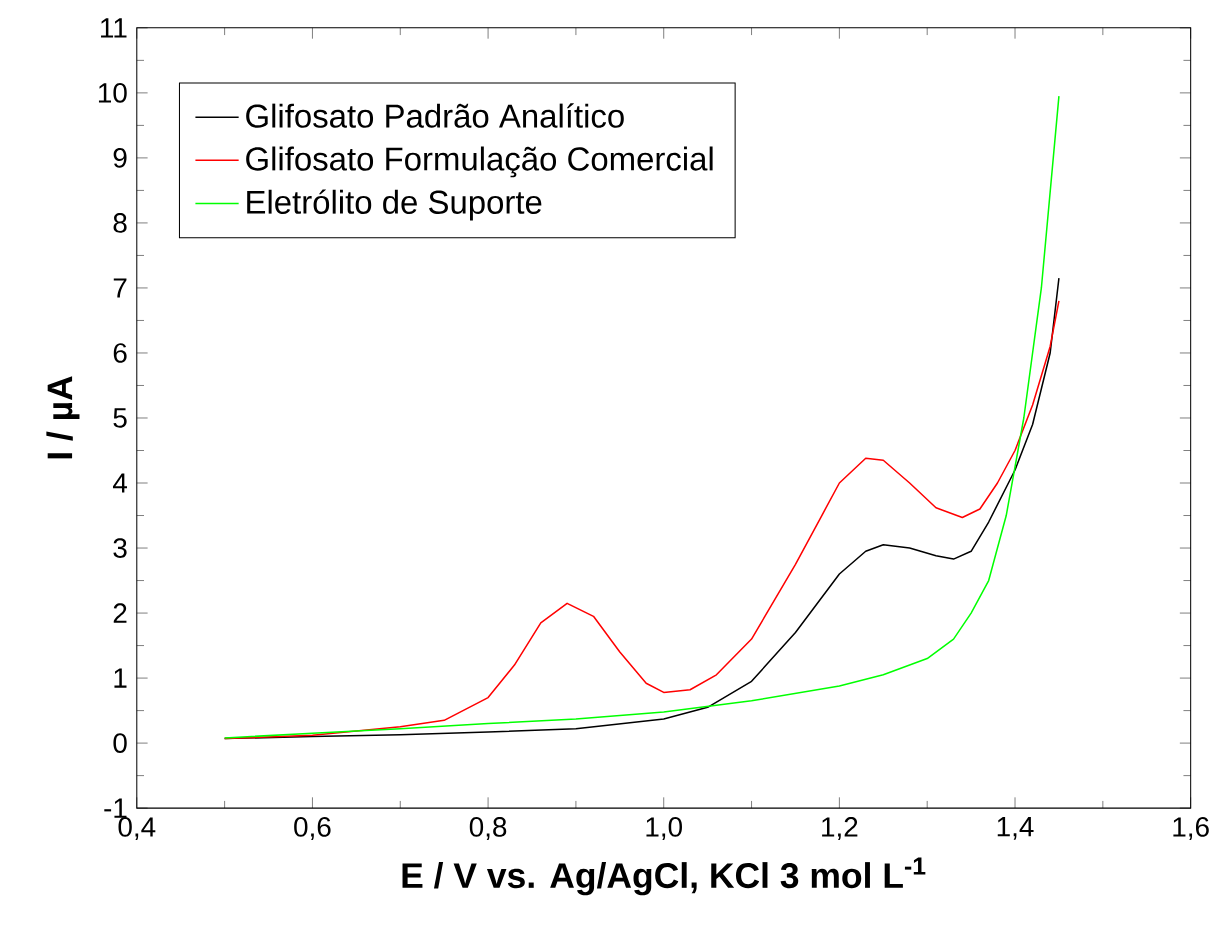 The height and width of the screenshot is (937, 1216). I want to click on x-axis-title: E / V vs. Ag/AgCl, KCl 3 mol L$^{-1}$, so click(664, 876).